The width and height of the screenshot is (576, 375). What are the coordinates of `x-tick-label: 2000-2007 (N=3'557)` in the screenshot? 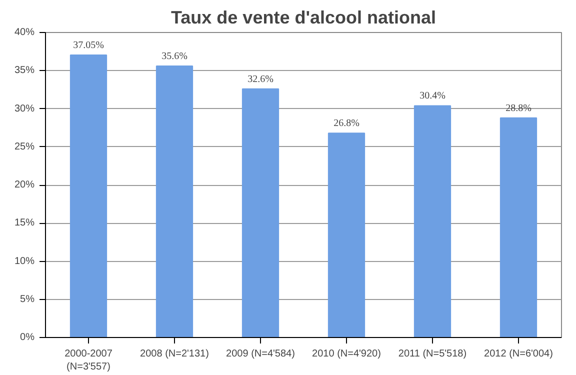 It's located at (88, 360).